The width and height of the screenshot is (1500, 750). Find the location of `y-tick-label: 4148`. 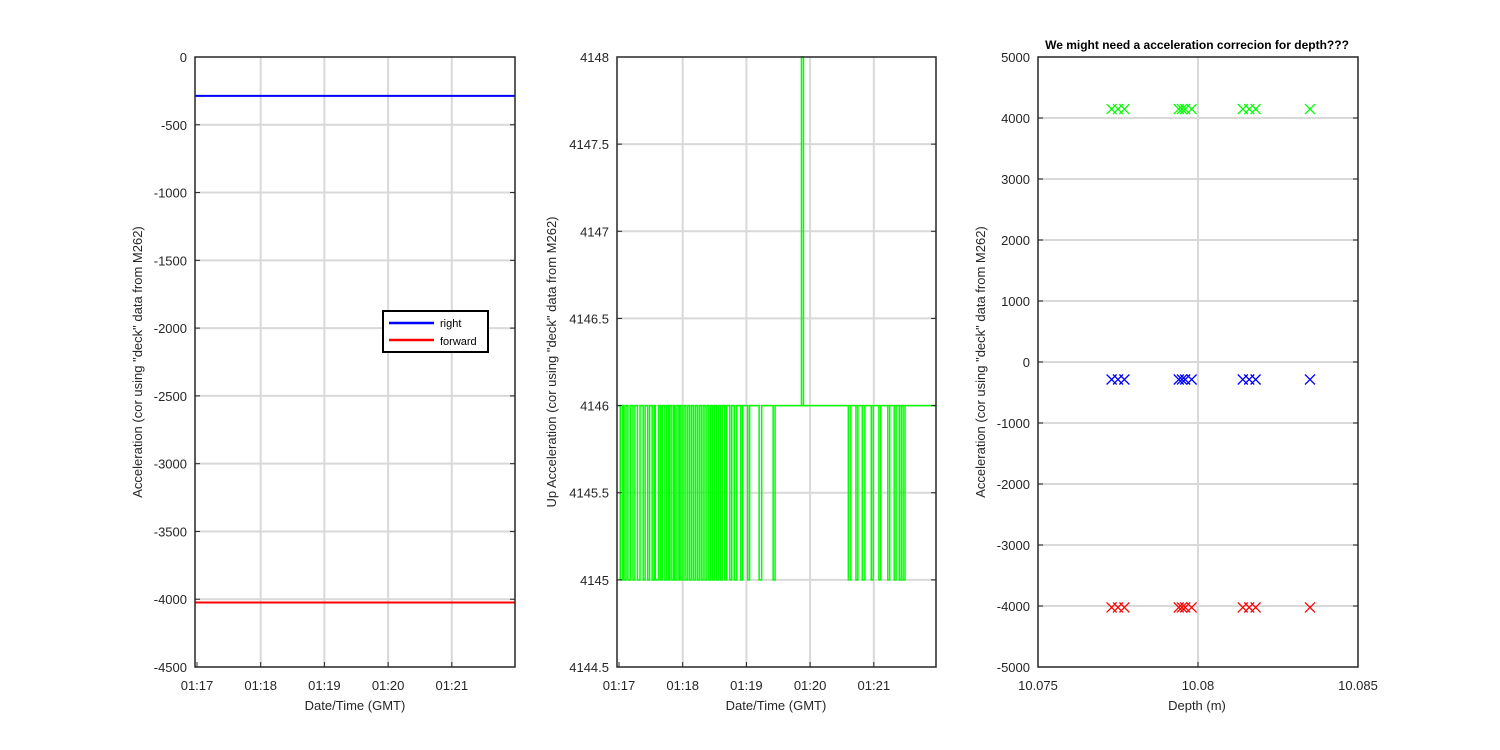

y-tick-label: 4148 is located at coordinates (594, 57).